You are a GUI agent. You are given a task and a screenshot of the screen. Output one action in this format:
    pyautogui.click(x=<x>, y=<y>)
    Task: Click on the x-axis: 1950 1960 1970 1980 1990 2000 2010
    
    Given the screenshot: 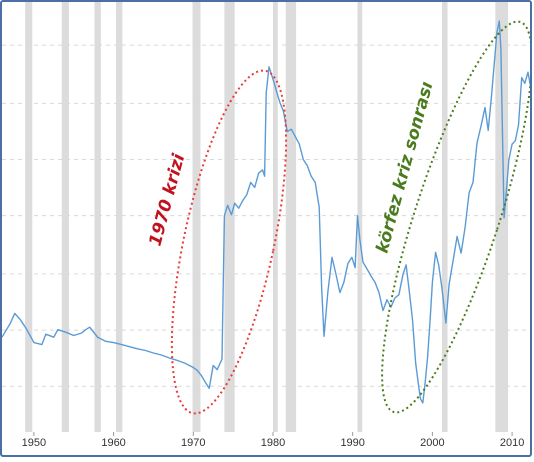 What is the action you would take?
    pyautogui.click(x=273, y=440)
    